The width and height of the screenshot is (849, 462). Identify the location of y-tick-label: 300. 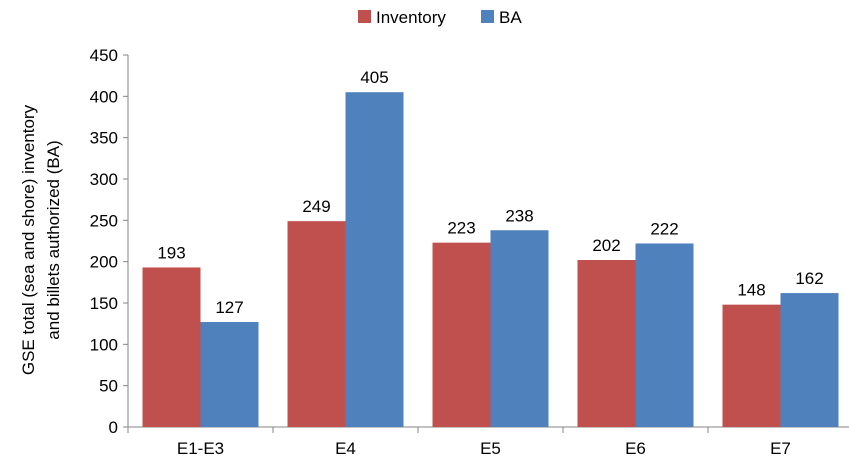
(104, 179).